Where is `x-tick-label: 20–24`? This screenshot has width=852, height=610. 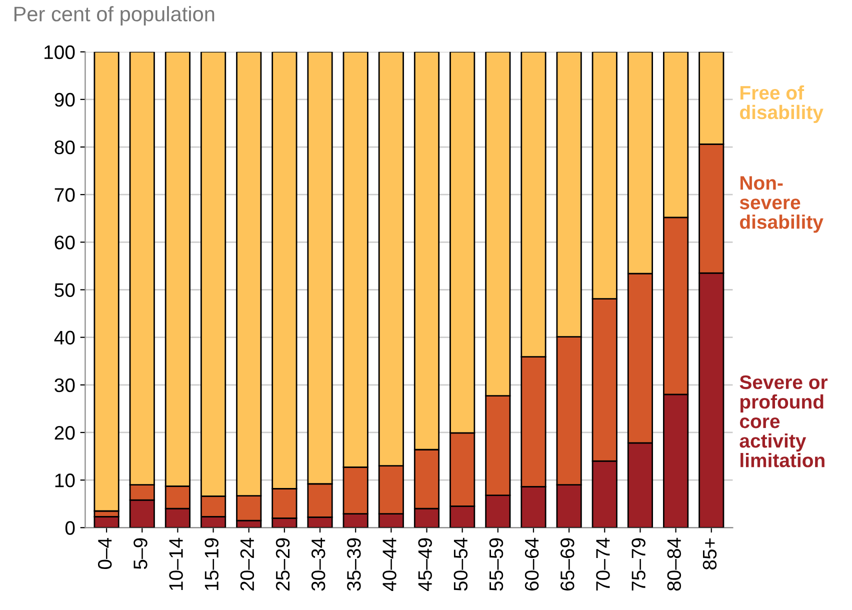 x-tick-label: 20–24 is located at coordinates (247, 564).